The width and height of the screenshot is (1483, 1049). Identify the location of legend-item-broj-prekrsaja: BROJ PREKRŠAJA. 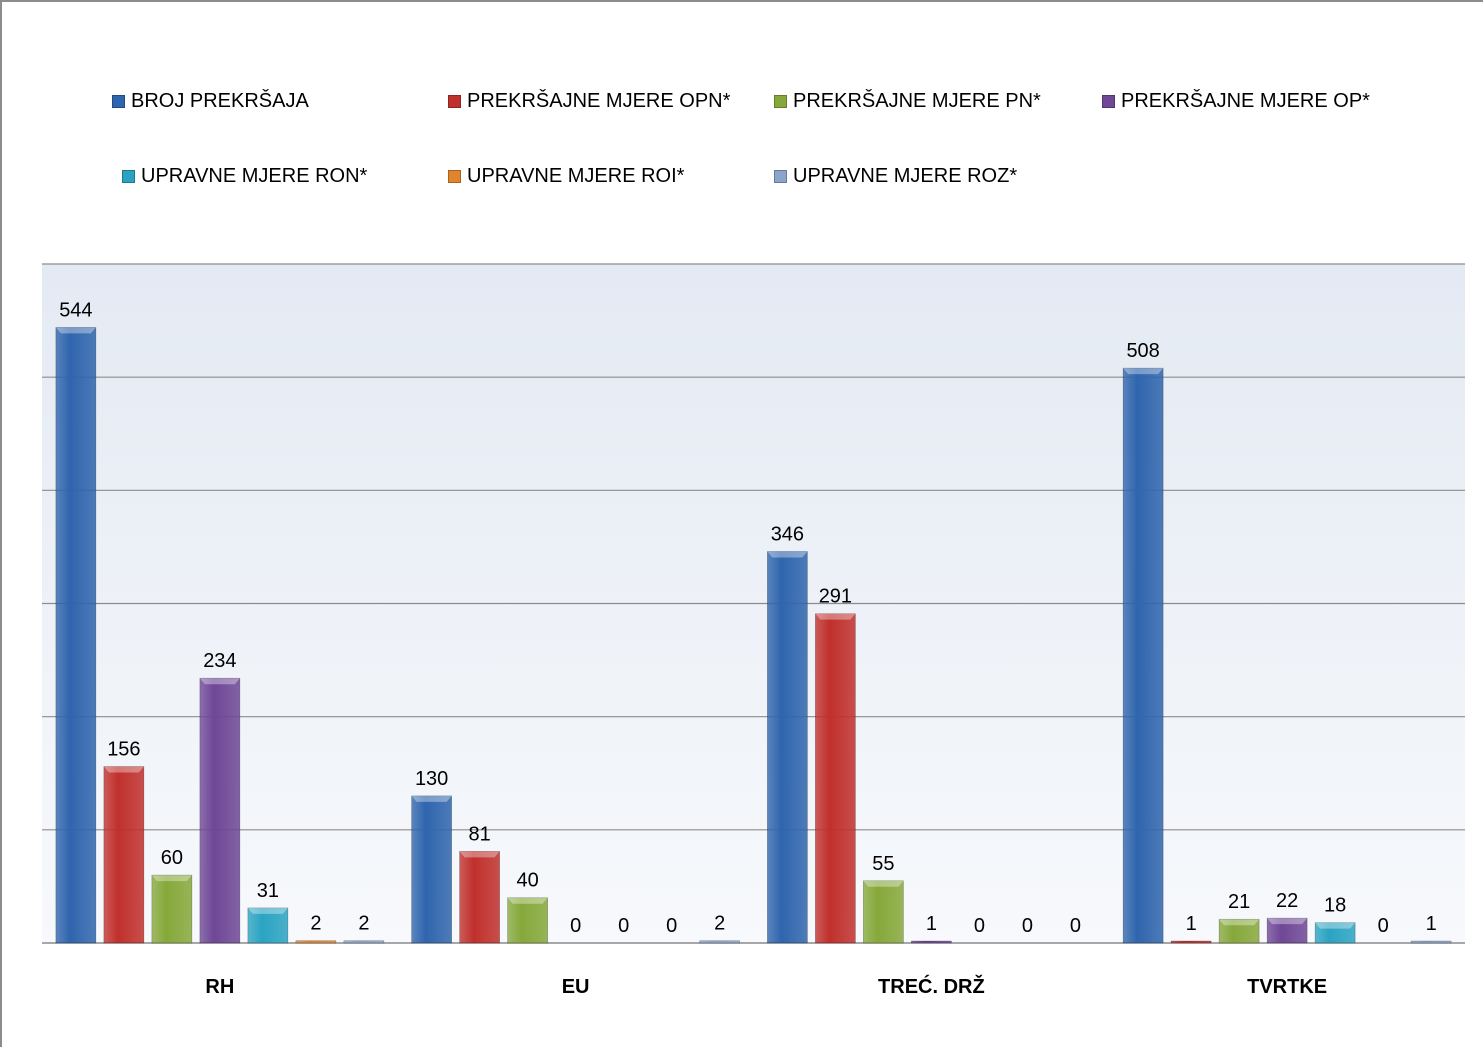
(210, 101).